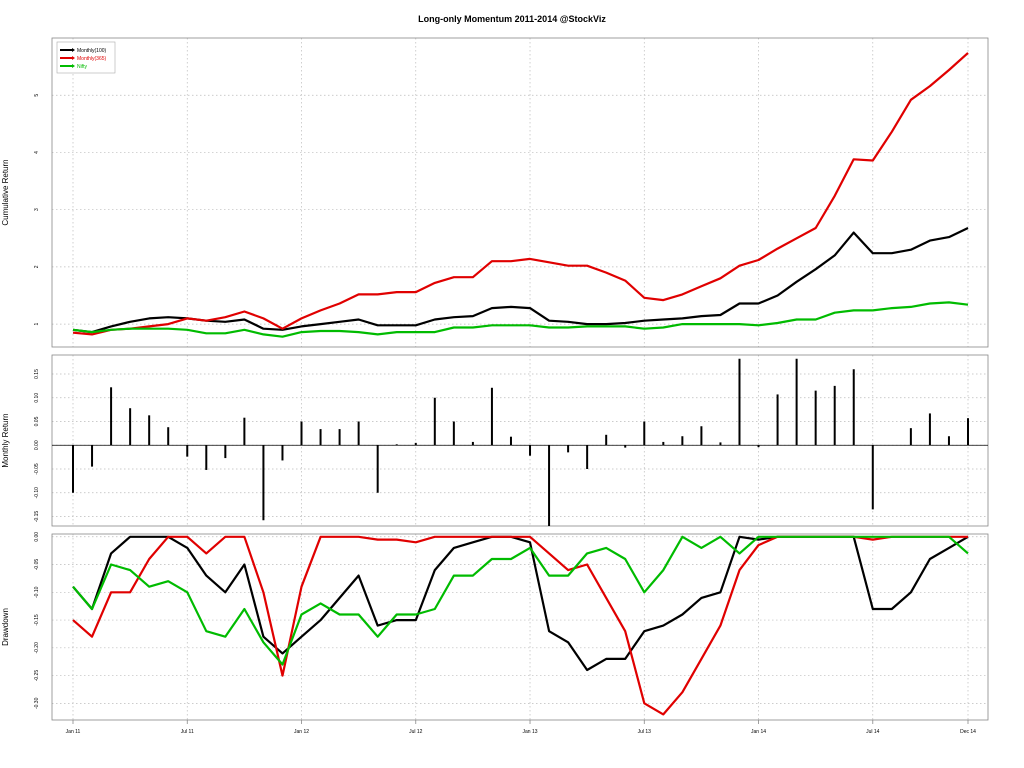 The height and width of the screenshot is (768, 1024). What do you see at coordinates (92, 51) in the screenshot?
I see `legend-label: Monthly(100)` at bounding box center [92, 51].